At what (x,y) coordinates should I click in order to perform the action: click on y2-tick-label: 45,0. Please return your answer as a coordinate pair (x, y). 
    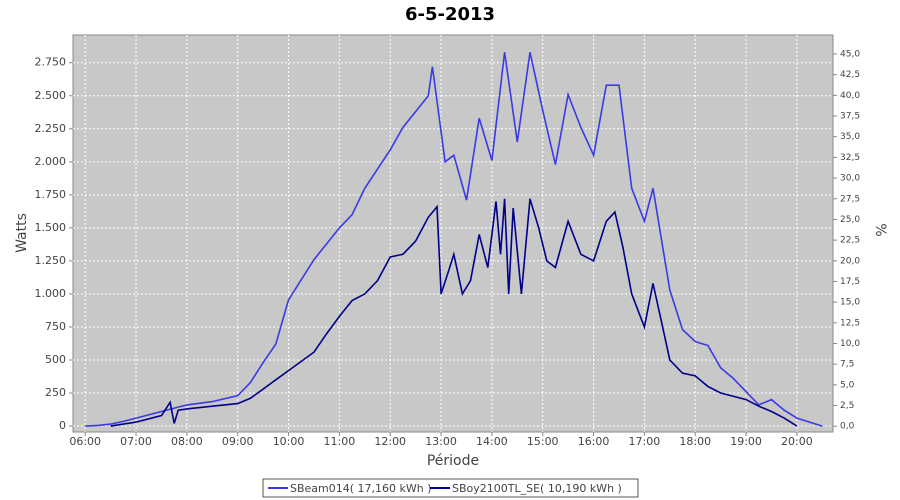
    Looking at the image, I should click on (850, 55).